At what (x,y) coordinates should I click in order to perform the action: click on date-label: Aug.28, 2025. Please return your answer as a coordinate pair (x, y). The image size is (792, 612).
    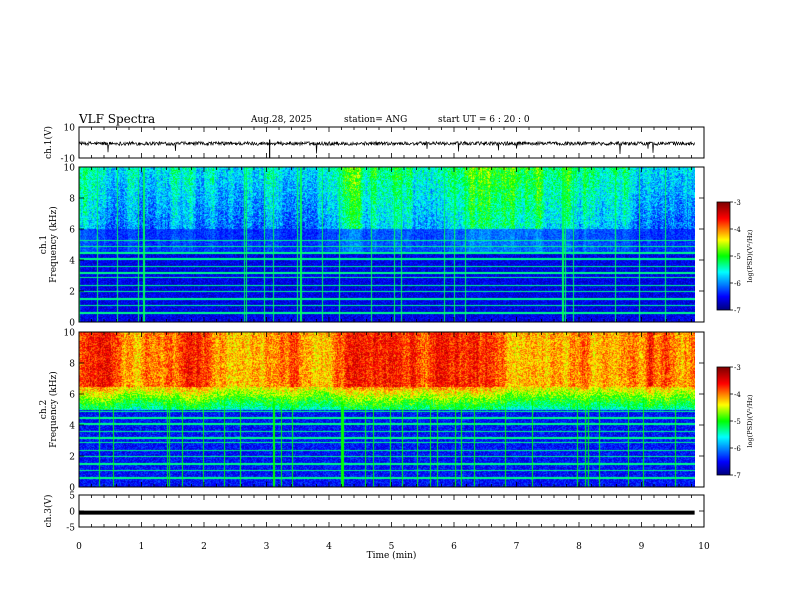
    Looking at the image, I should click on (281, 120).